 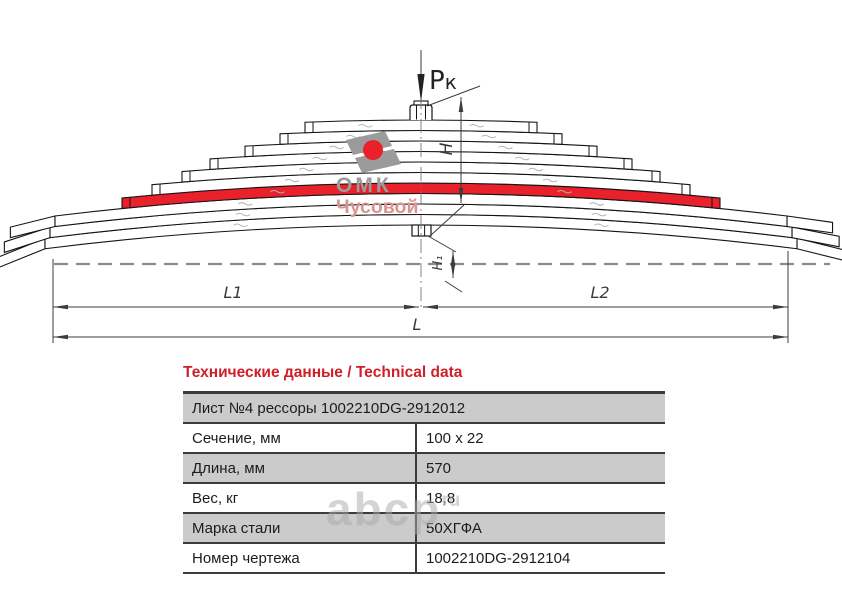 I want to click on force-arrow, so click(x=421, y=88).